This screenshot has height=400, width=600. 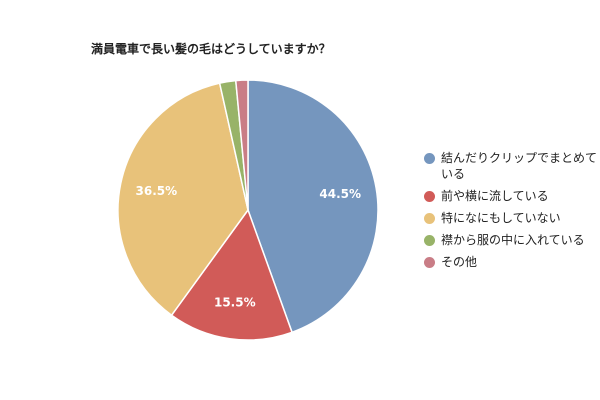 What do you see at coordinates (157, 191) in the screenshot?
I see `slice-value-label-3: 36.5%` at bounding box center [157, 191].